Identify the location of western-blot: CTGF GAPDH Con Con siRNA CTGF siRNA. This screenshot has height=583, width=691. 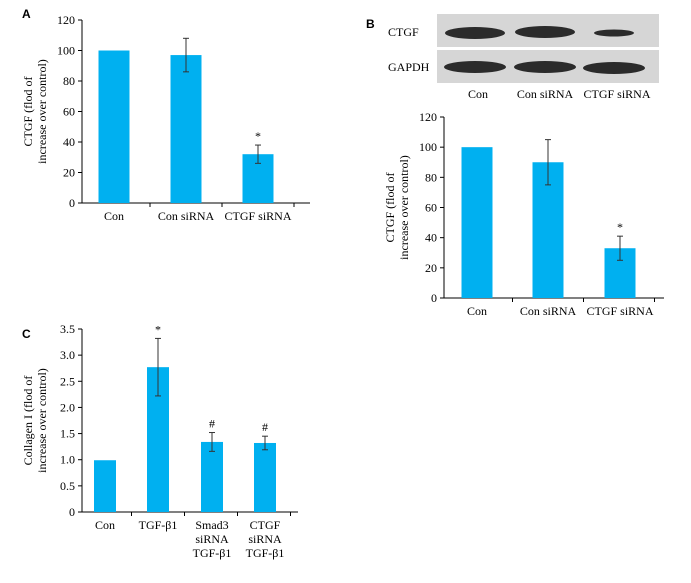
(523, 57).